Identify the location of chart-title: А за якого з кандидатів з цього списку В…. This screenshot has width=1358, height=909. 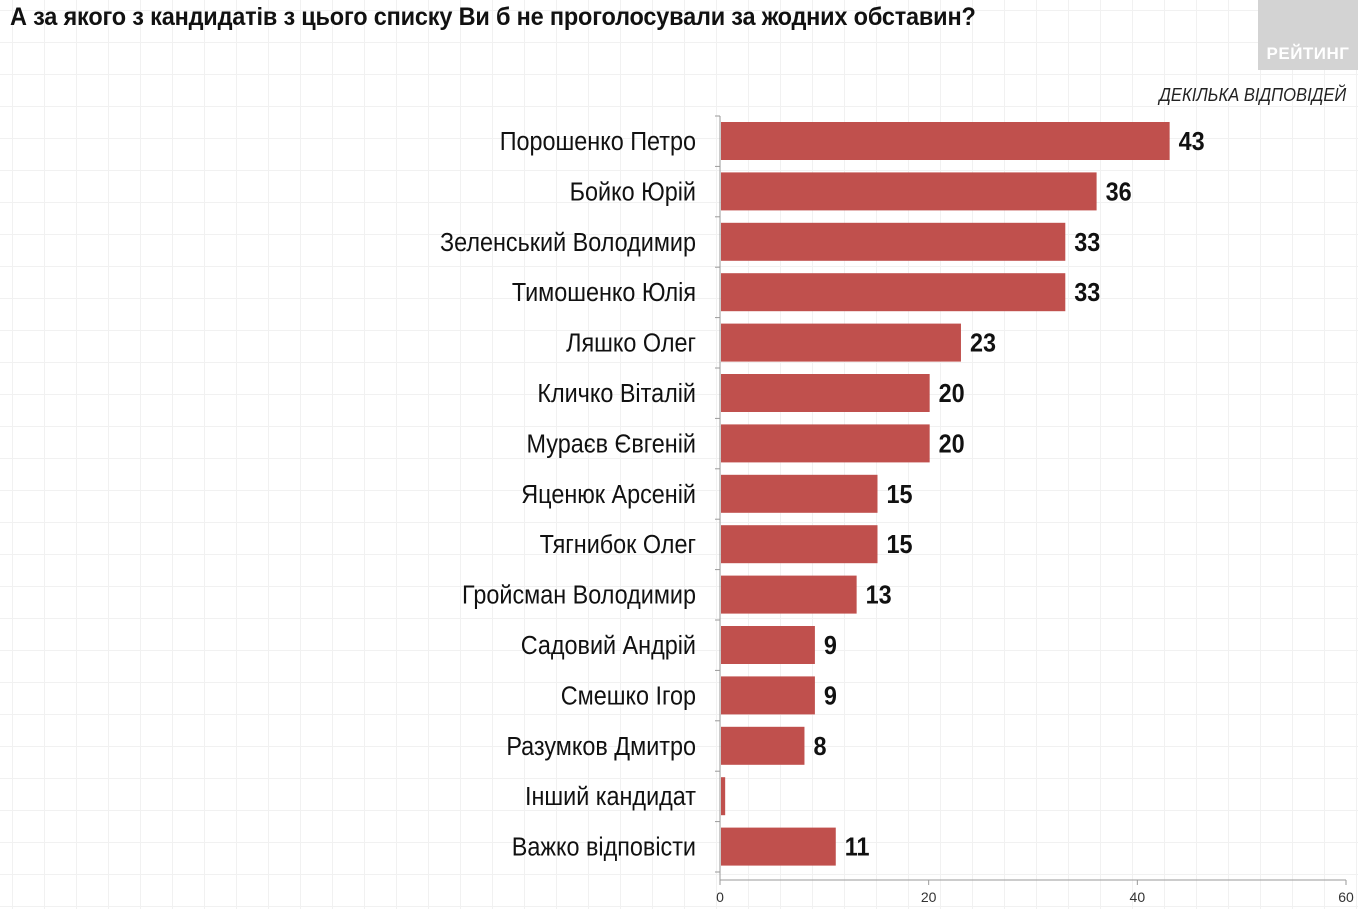
(493, 17).